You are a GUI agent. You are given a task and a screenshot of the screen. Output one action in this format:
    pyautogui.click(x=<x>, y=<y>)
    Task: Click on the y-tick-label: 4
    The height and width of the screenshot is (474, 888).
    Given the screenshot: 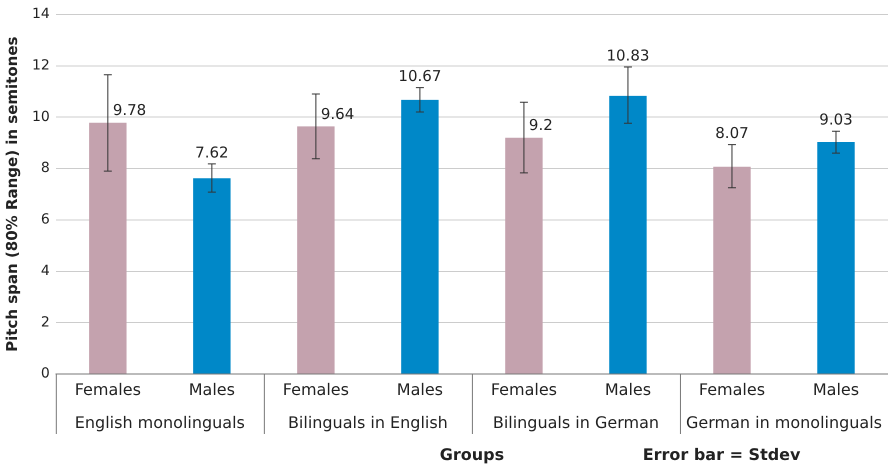 What is the action you would take?
    pyautogui.click(x=45, y=270)
    